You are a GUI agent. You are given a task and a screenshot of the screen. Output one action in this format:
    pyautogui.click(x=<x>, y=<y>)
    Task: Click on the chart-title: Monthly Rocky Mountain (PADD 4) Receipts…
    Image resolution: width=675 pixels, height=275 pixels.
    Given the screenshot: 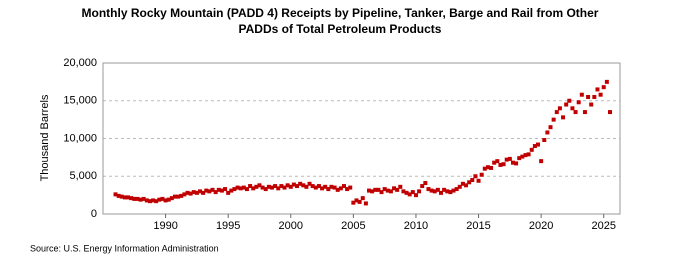 What is the action you would take?
    pyautogui.click(x=340, y=13)
    